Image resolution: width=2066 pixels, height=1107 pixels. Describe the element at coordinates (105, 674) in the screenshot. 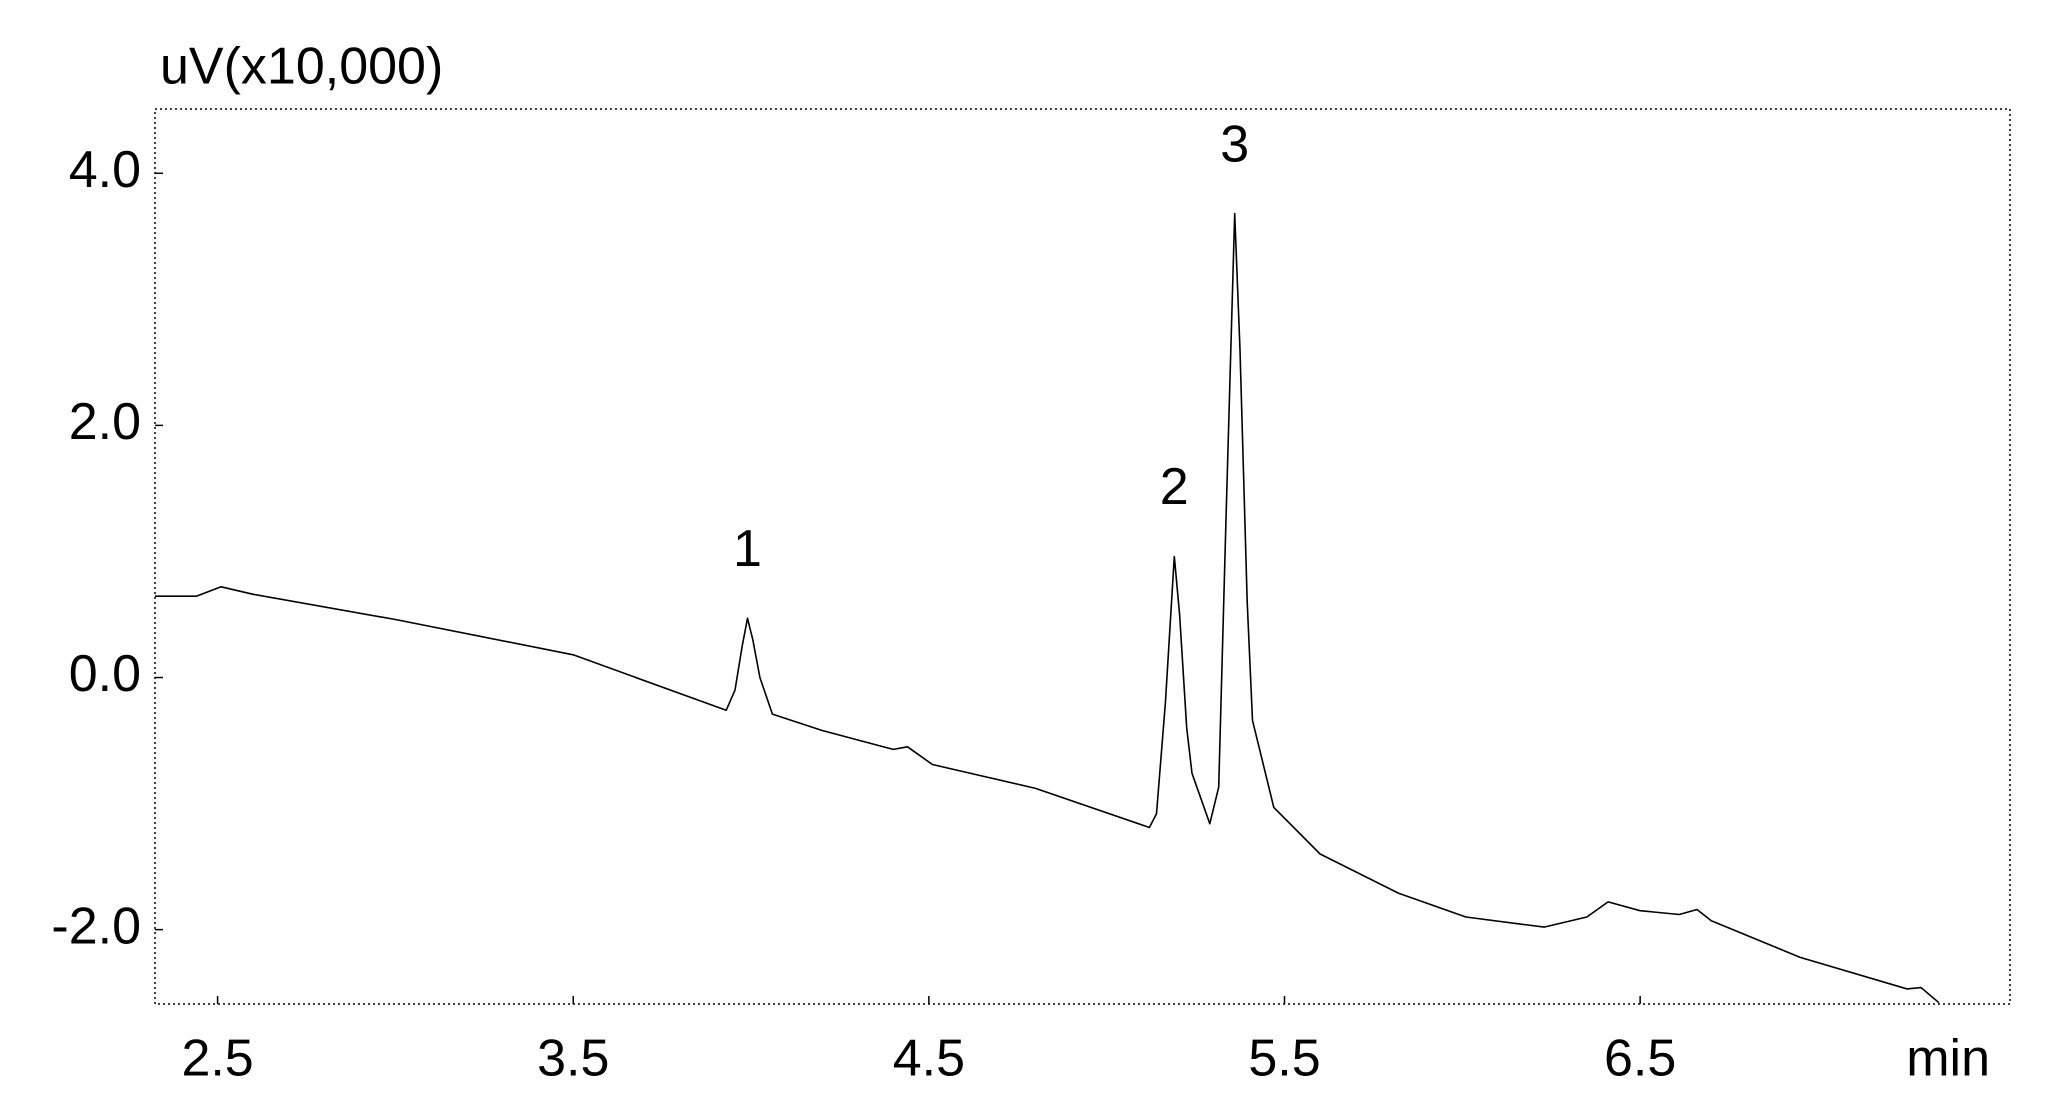

I see `y-tick-label: 0.0` at that location.